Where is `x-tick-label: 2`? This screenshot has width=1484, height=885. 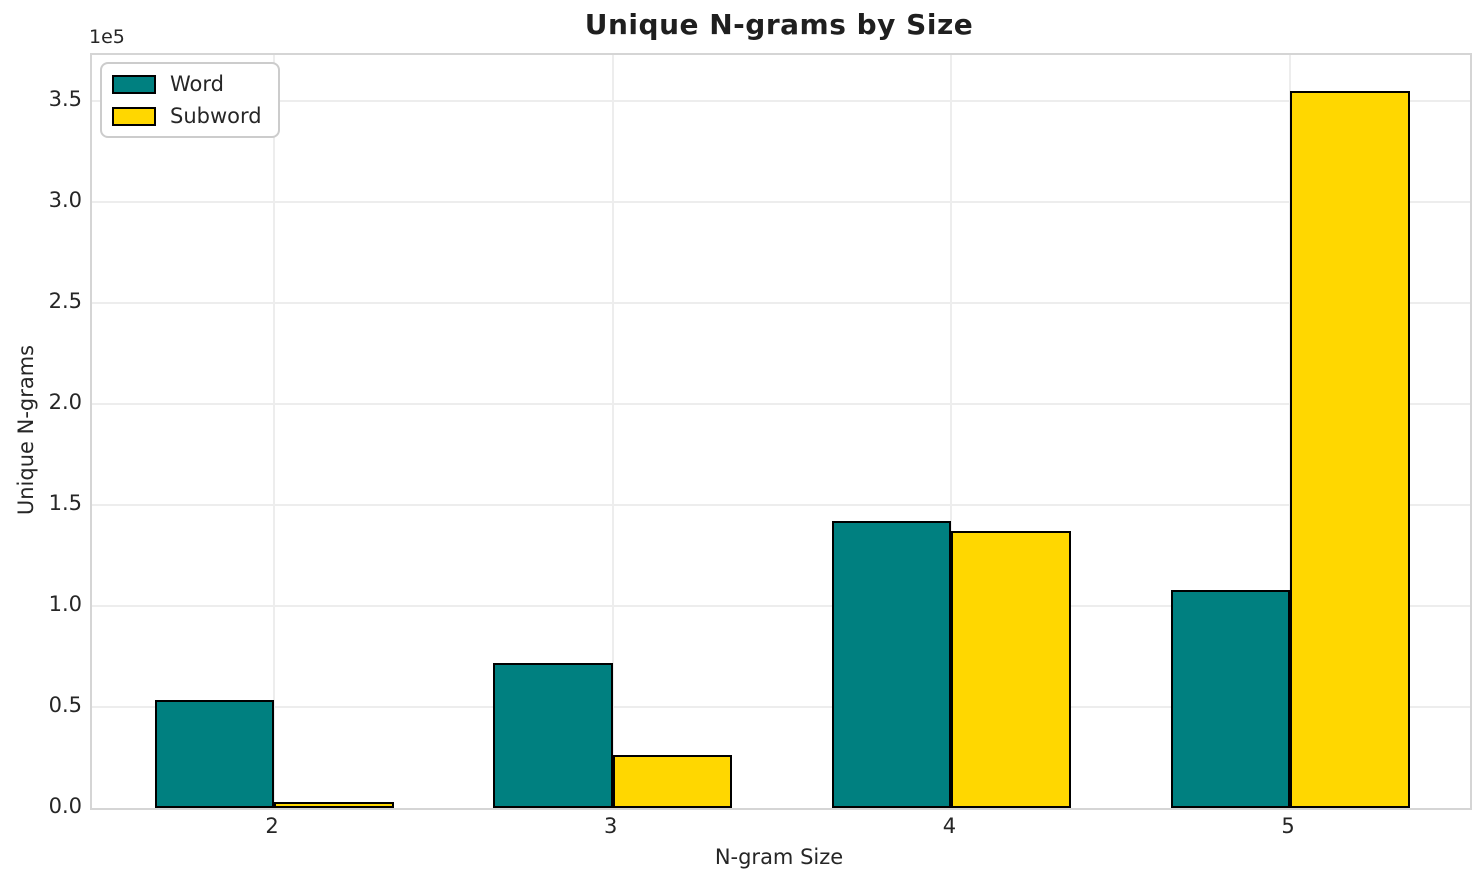 x-tick-label: 2 is located at coordinates (272, 826).